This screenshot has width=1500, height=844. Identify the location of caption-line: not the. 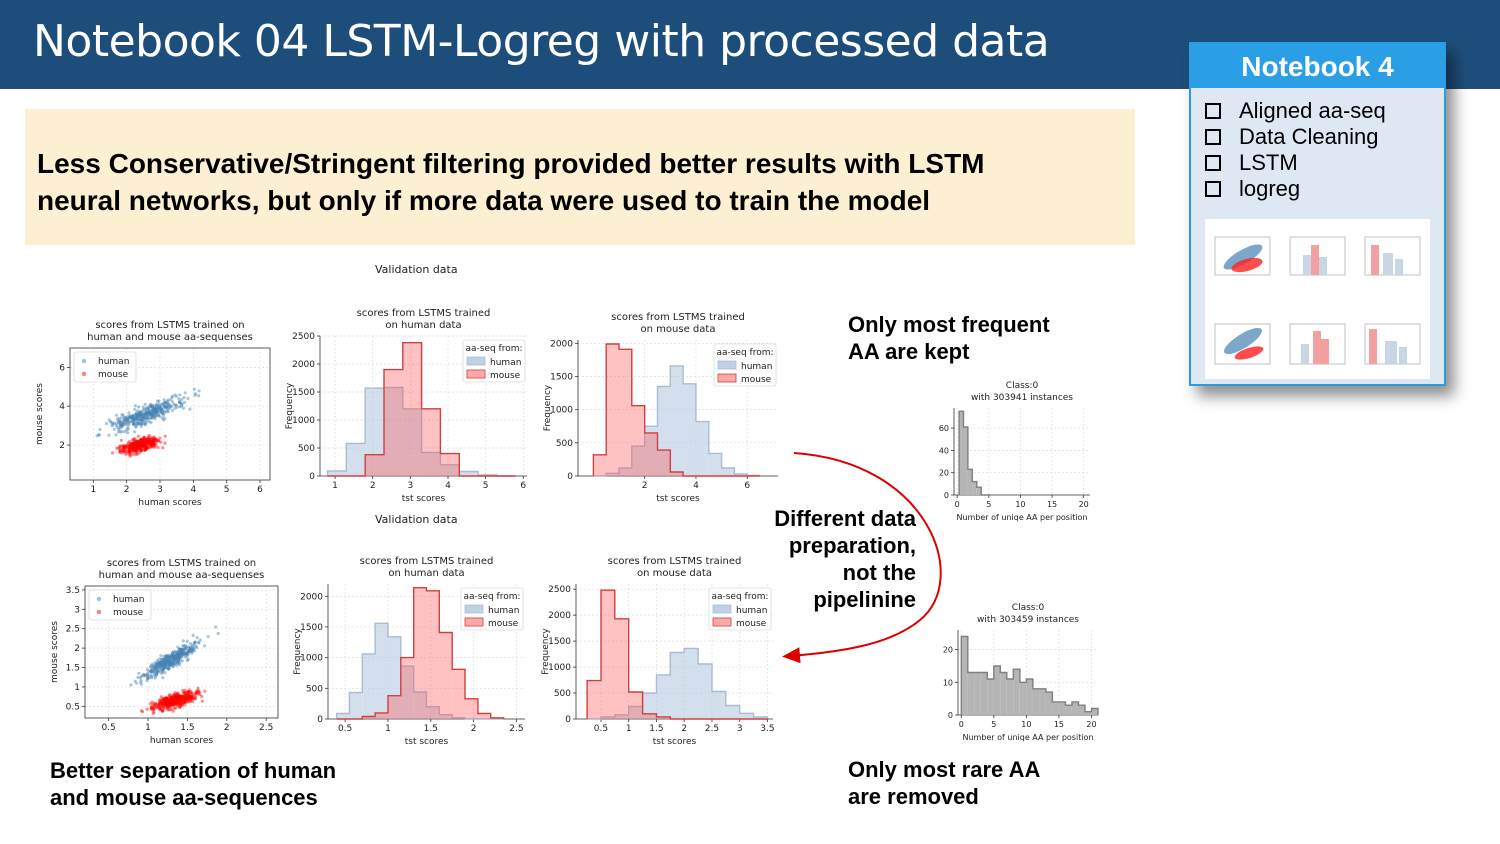
(879, 572).